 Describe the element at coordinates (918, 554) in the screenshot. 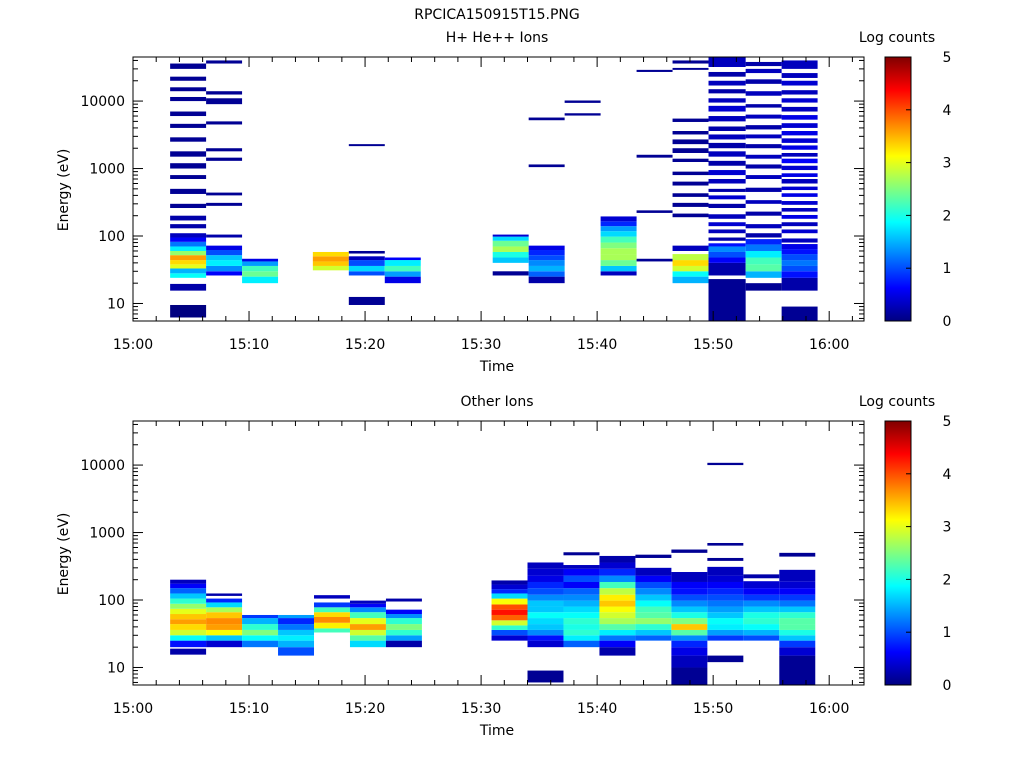

I see `colorbar-2: 0 1 2 3 4 5` at that location.